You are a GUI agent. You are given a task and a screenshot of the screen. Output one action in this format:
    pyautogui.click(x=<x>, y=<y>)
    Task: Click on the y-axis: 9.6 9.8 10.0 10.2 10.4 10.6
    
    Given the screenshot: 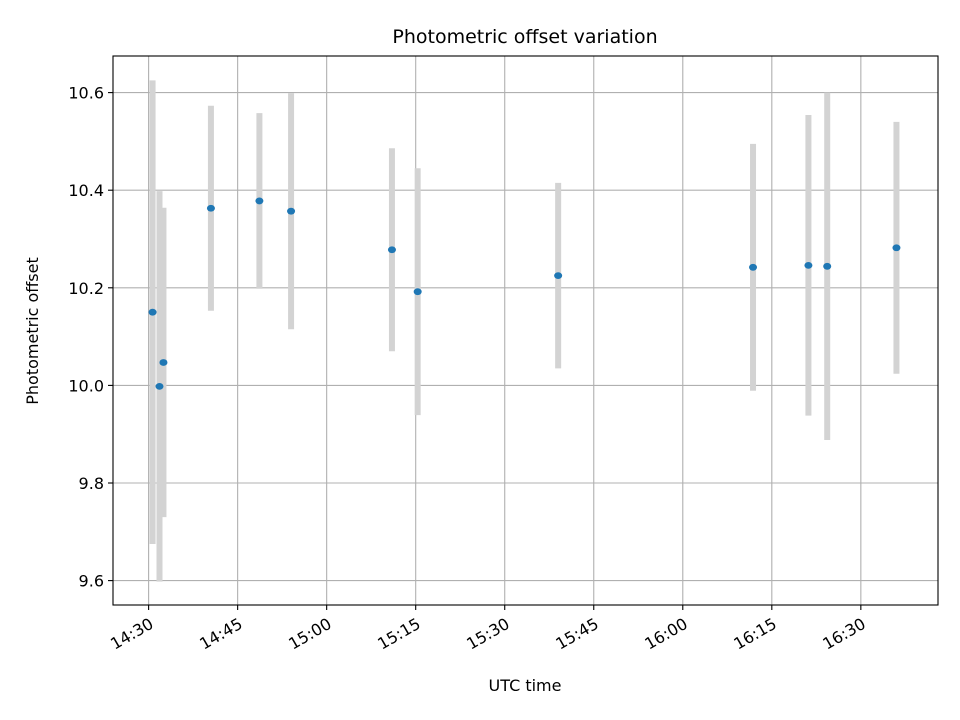 What is the action you would take?
    pyautogui.click(x=90, y=337)
    